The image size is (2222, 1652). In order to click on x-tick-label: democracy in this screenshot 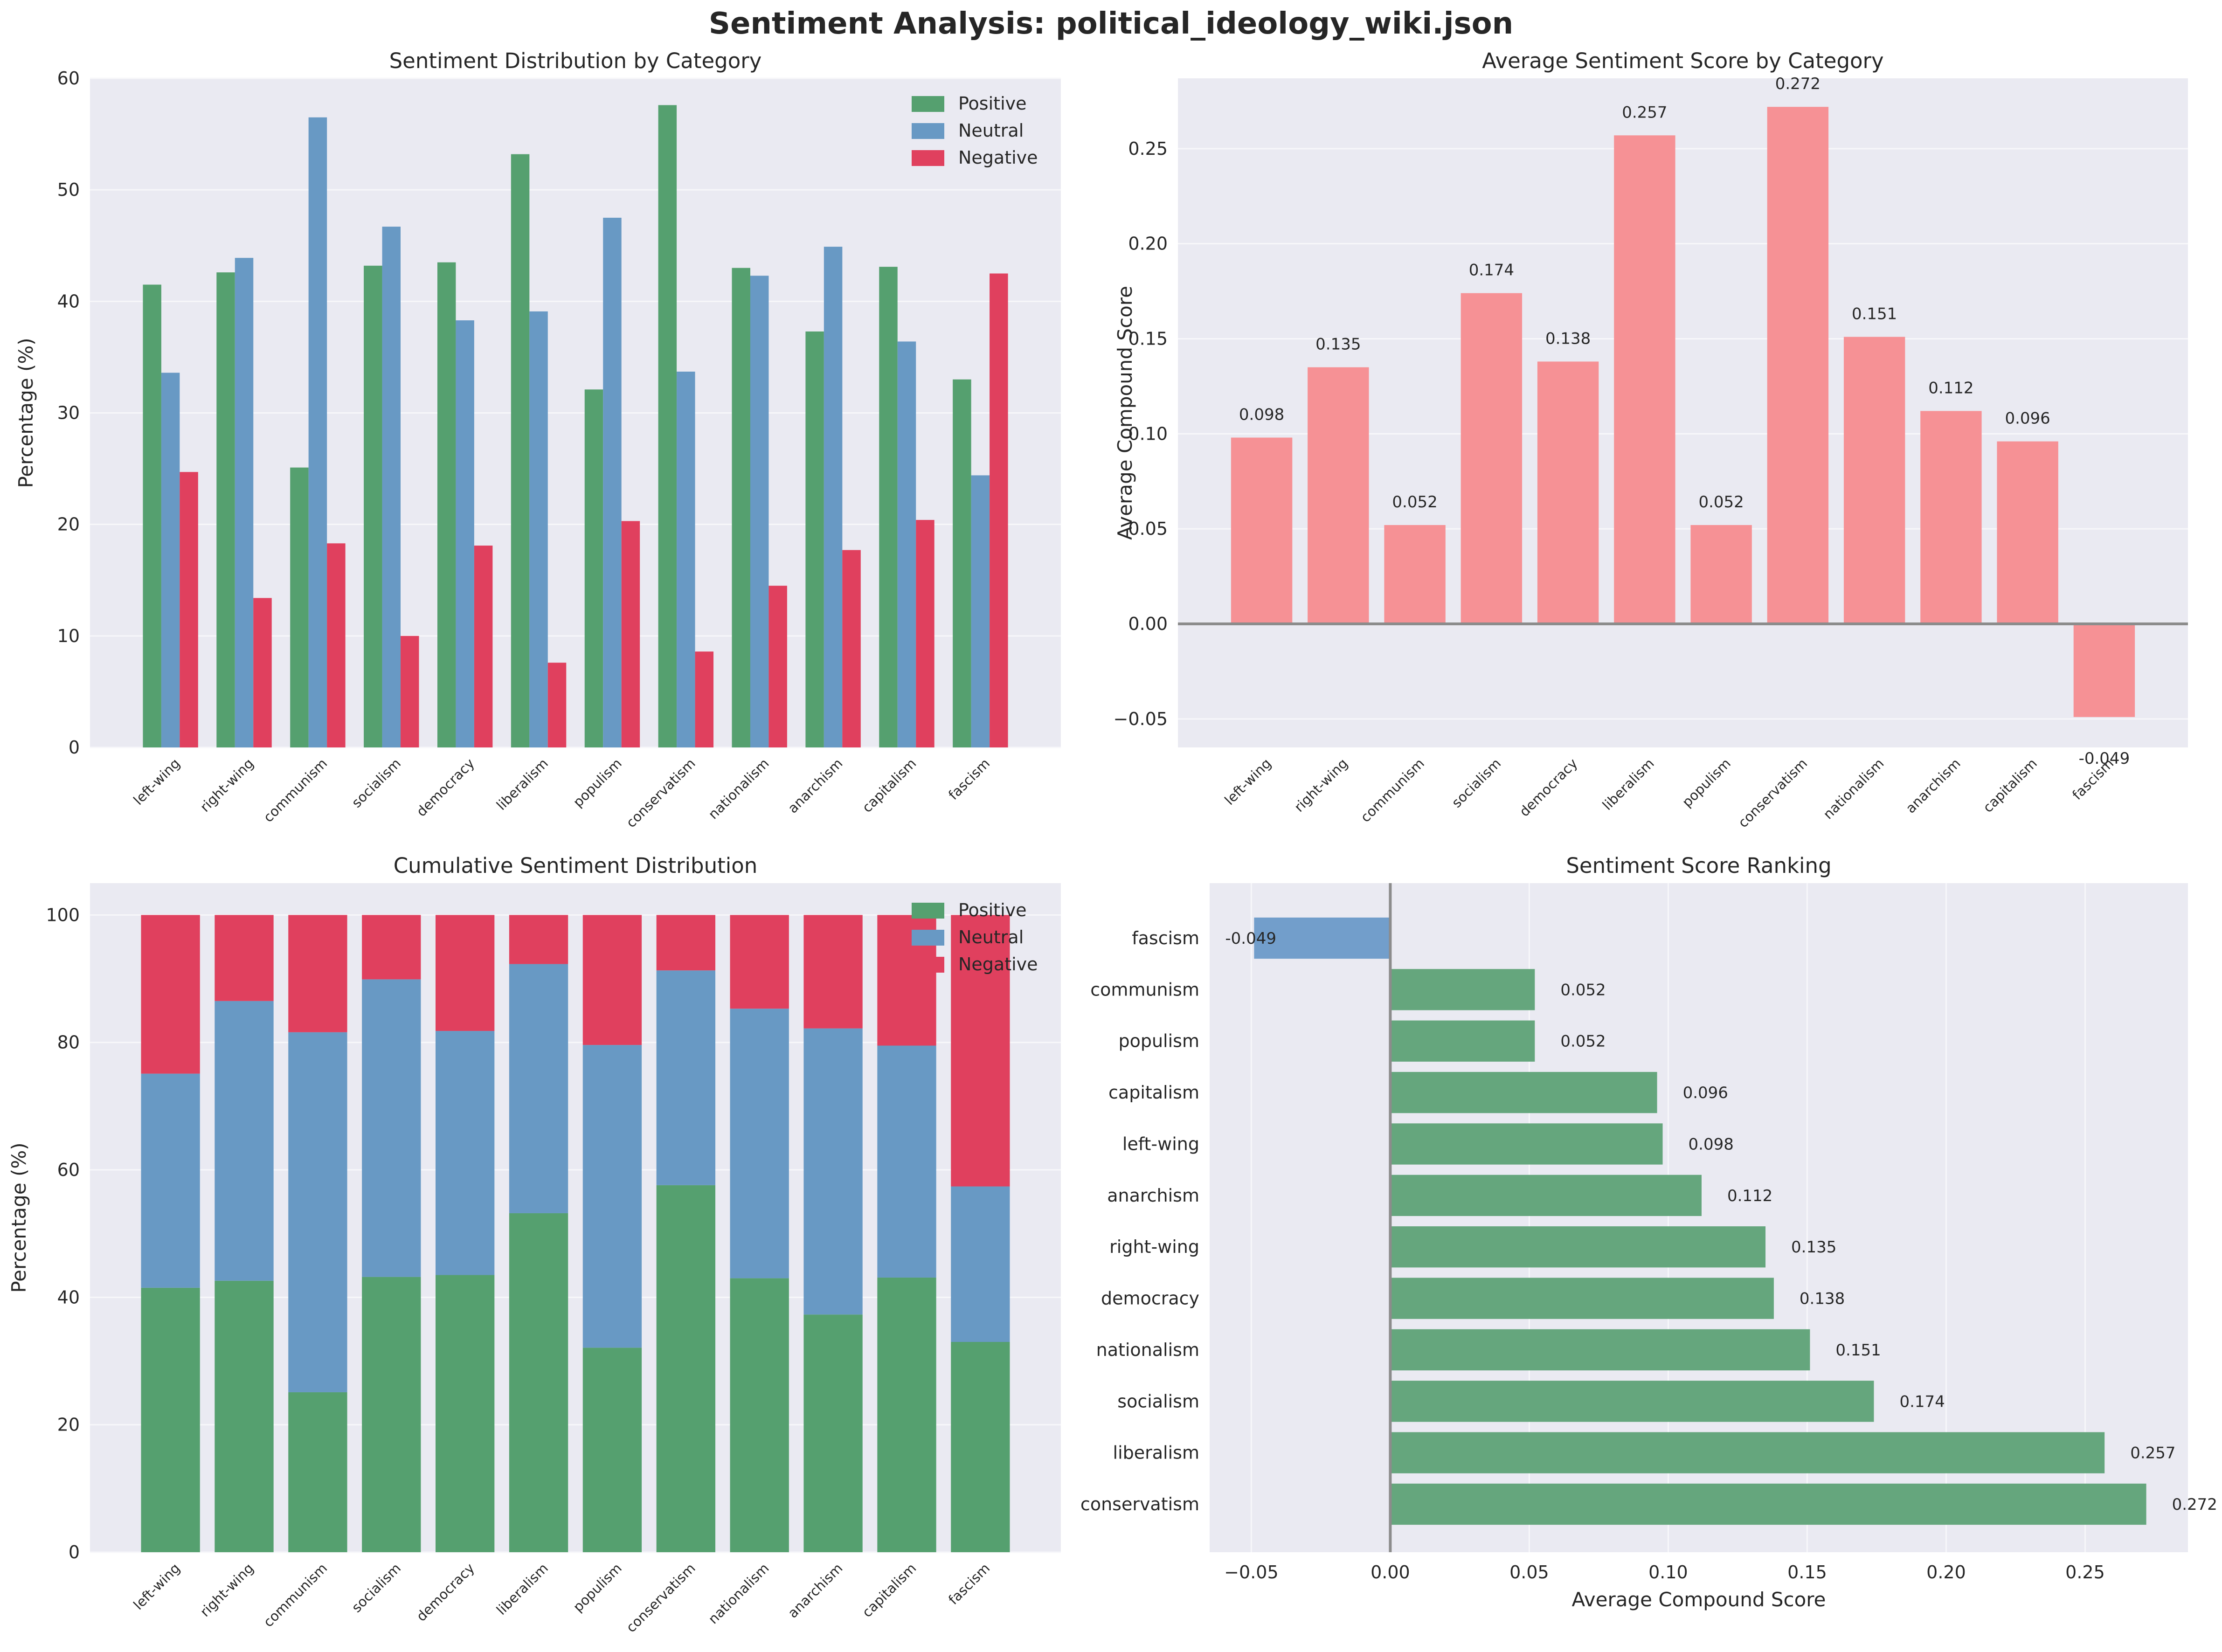, I will do `click(445, 1592)`.